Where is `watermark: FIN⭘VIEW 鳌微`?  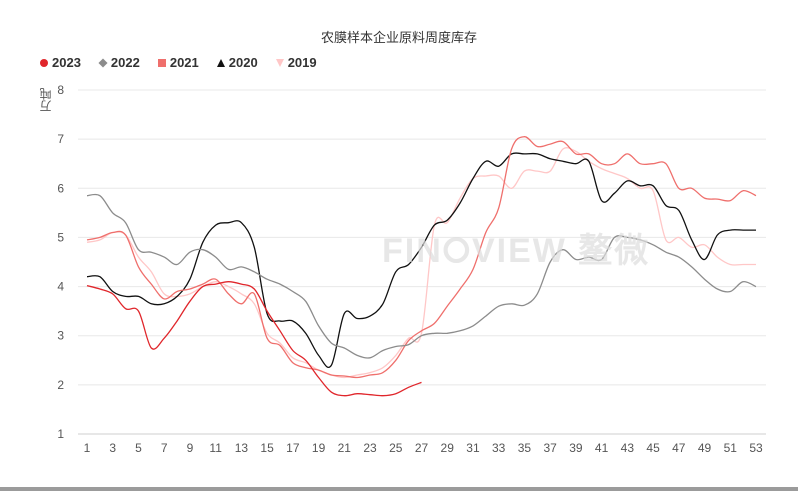
watermark: FIN⭘VIEW 鳌微 is located at coordinates (516, 251).